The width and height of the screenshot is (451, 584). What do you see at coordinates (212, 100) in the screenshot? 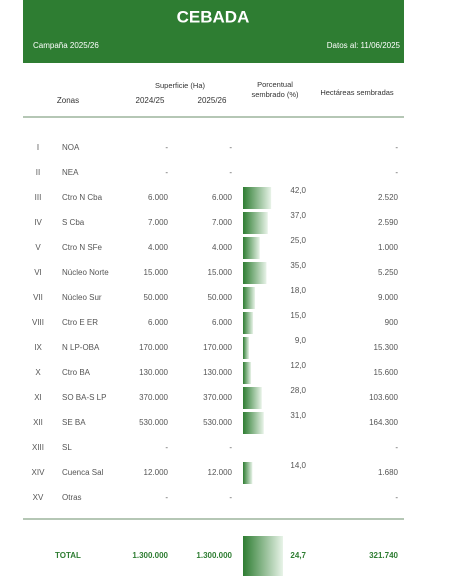
I see `year2-header: 2025/26` at bounding box center [212, 100].